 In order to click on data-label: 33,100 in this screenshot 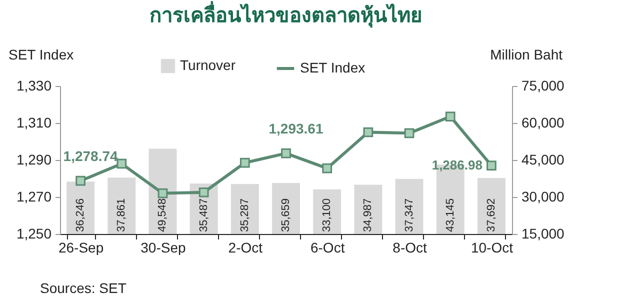, I will do `click(327, 215)`.